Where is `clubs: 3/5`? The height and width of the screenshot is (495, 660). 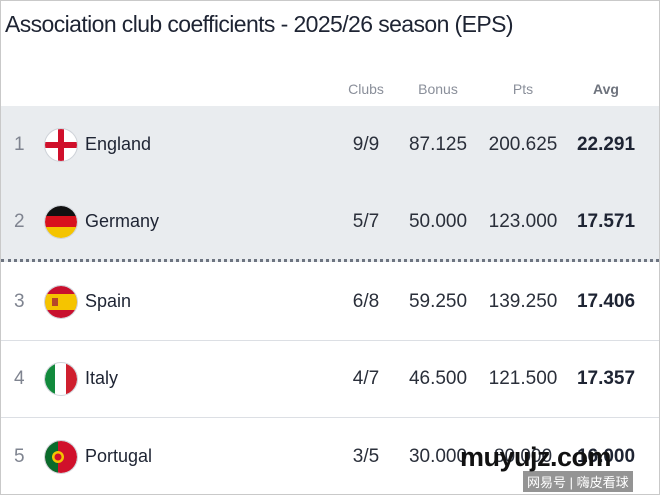 clubs: 3/5 is located at coordinates (366, 456).